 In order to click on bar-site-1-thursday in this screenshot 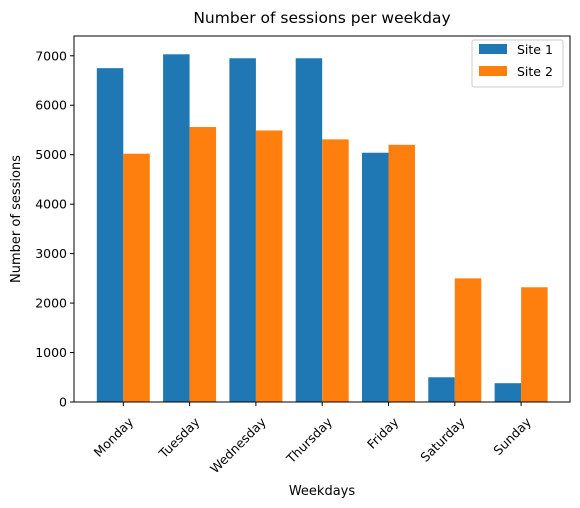, I will do `click(309, 230)`.